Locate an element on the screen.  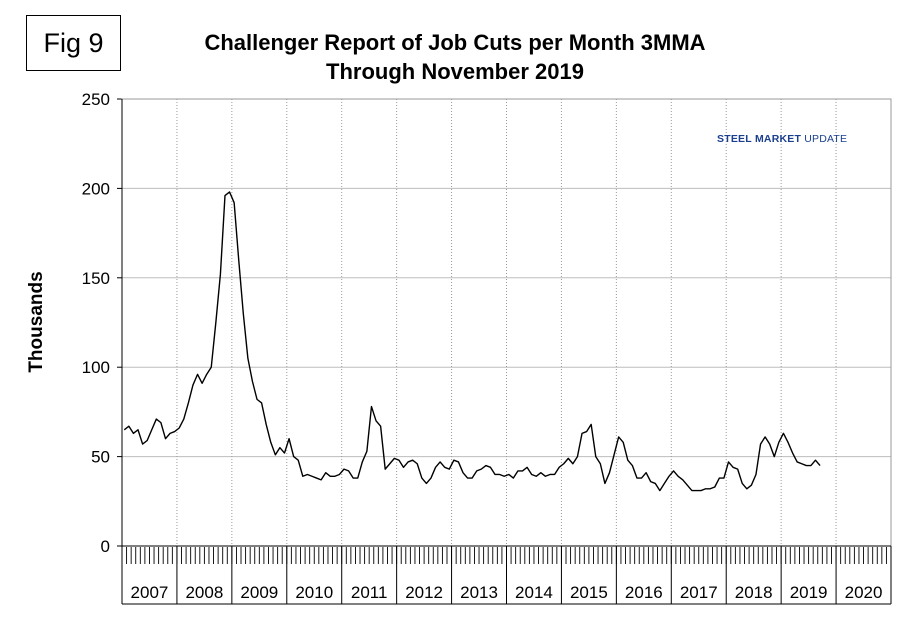
y-tick-label: 150 is located at coordinates (96, 278).